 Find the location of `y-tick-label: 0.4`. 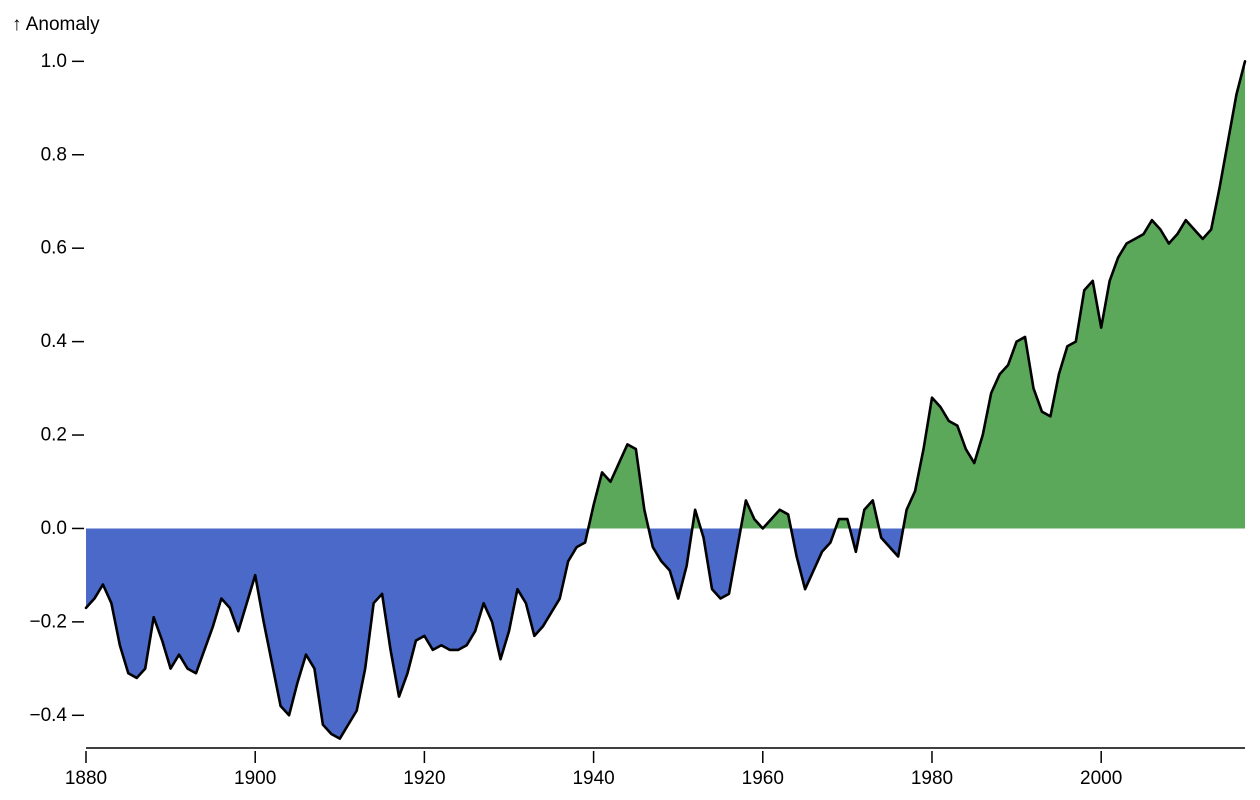

y-tick-label: 0.4 is located at coordinates (54, 341).